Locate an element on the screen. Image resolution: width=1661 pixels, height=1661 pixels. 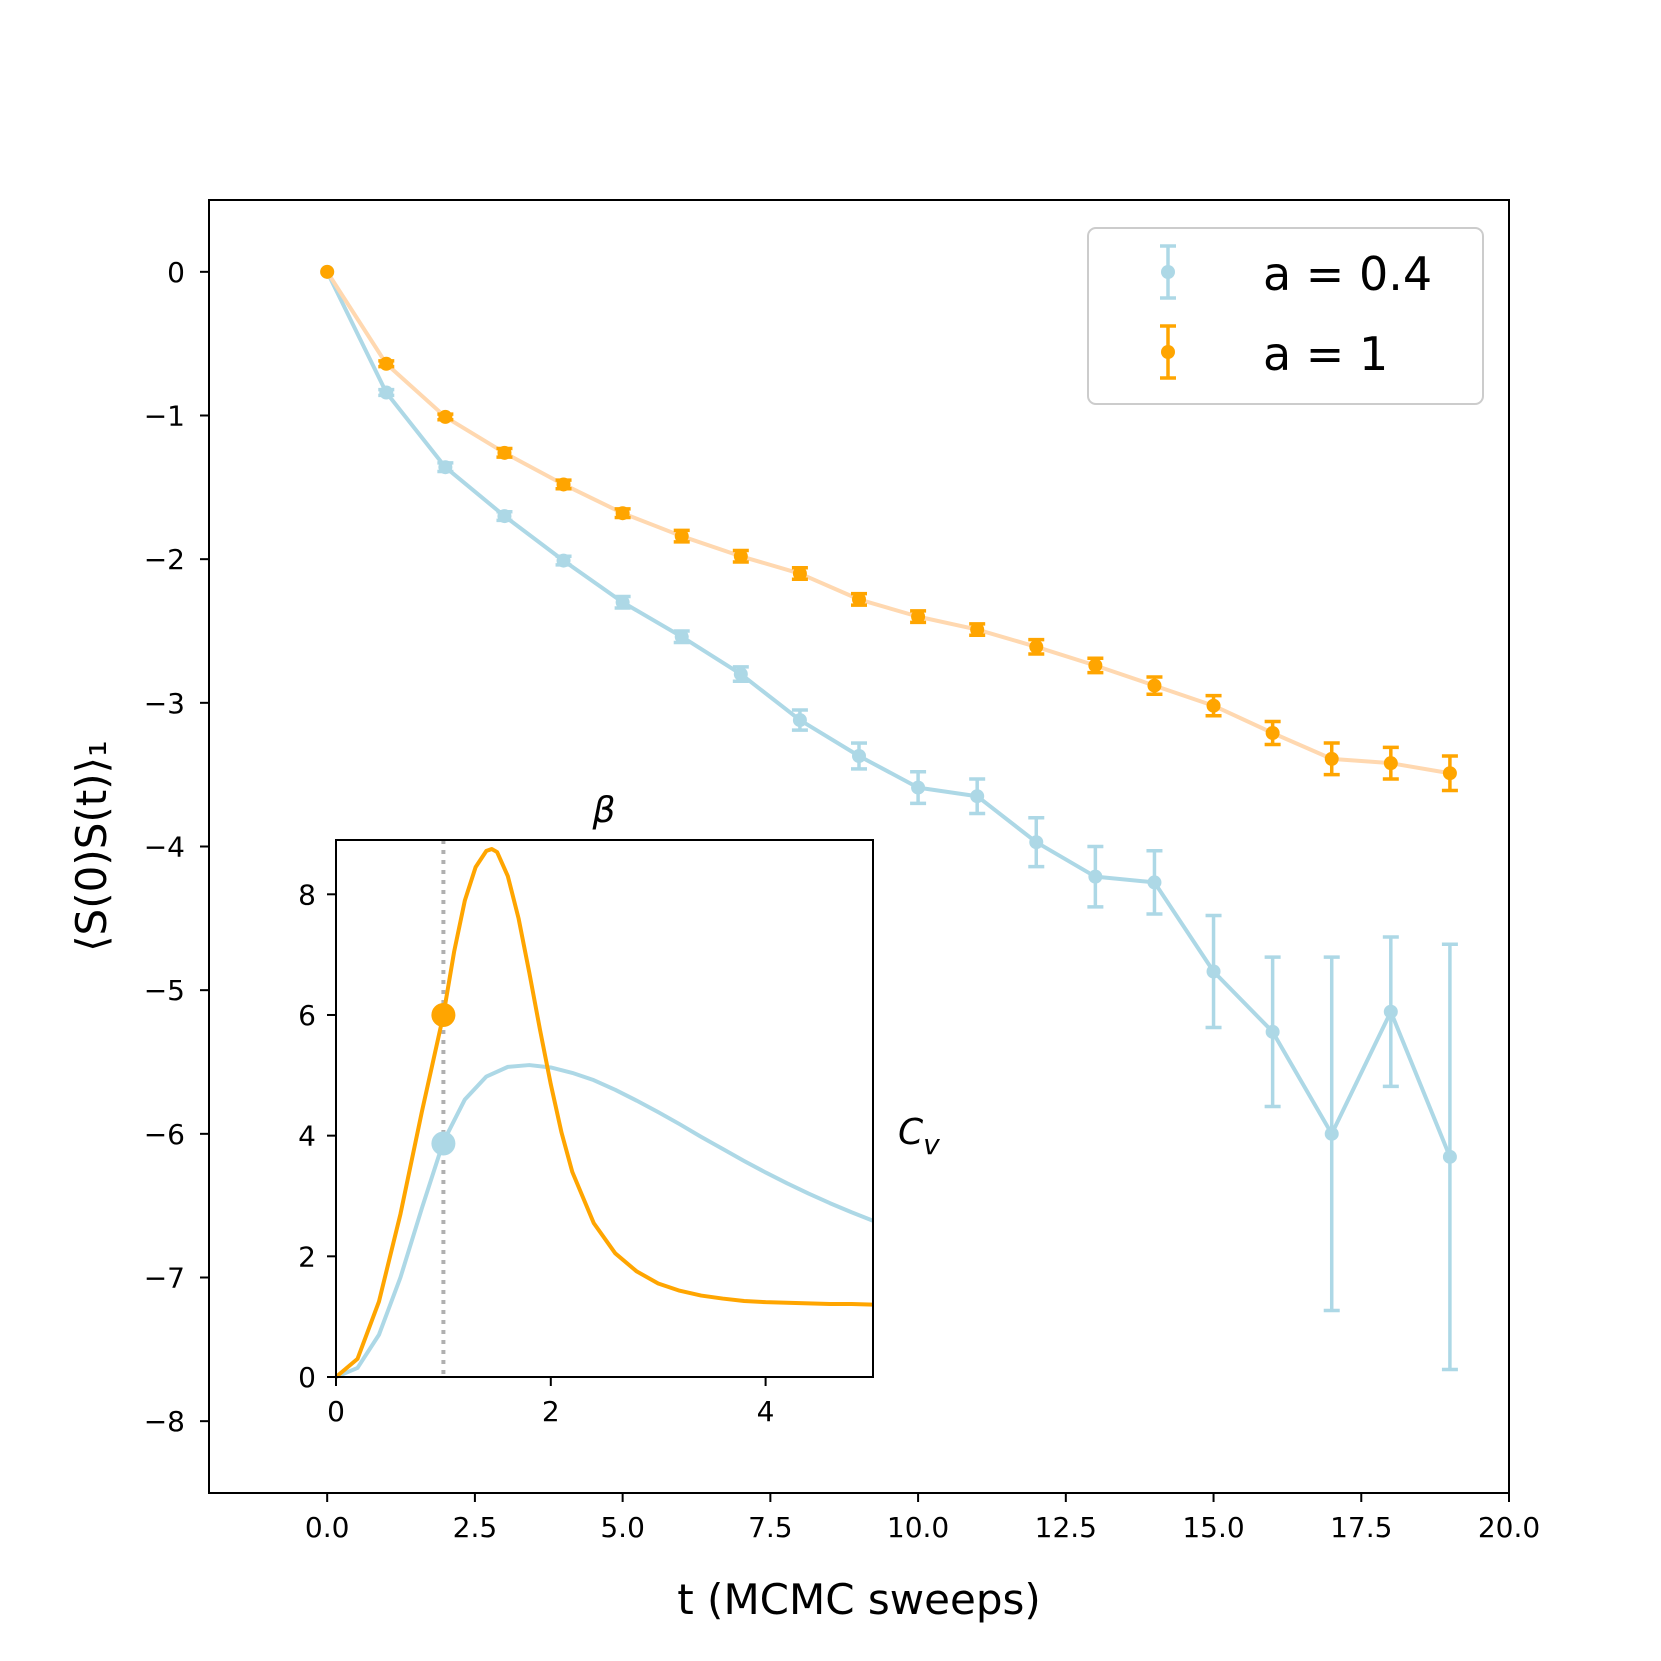
legend-label-a-1: a = 1 is located at coordinates (1325, 354).